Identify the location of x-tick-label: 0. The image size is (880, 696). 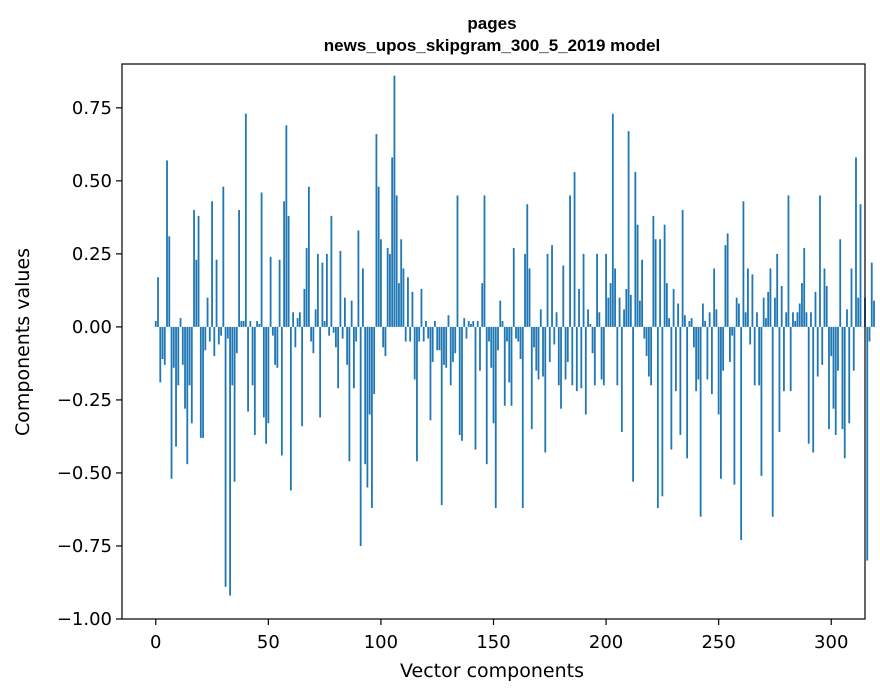
(155, 642).